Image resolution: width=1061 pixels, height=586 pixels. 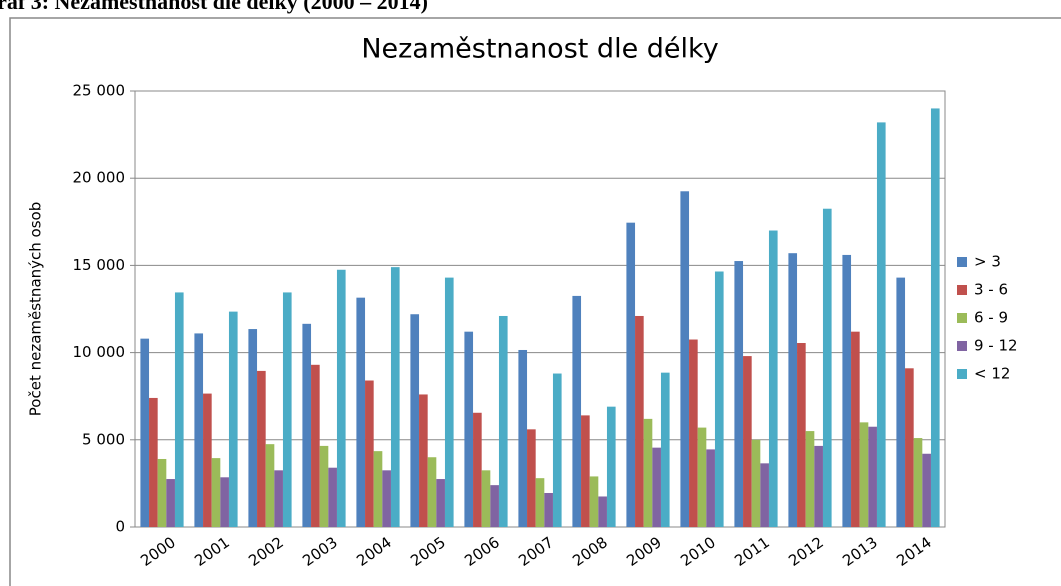 What do you see at coordinates (991, 290) in the screenshot?
I see `legend-label: 3 - 6` at bounding box center [991, 290].